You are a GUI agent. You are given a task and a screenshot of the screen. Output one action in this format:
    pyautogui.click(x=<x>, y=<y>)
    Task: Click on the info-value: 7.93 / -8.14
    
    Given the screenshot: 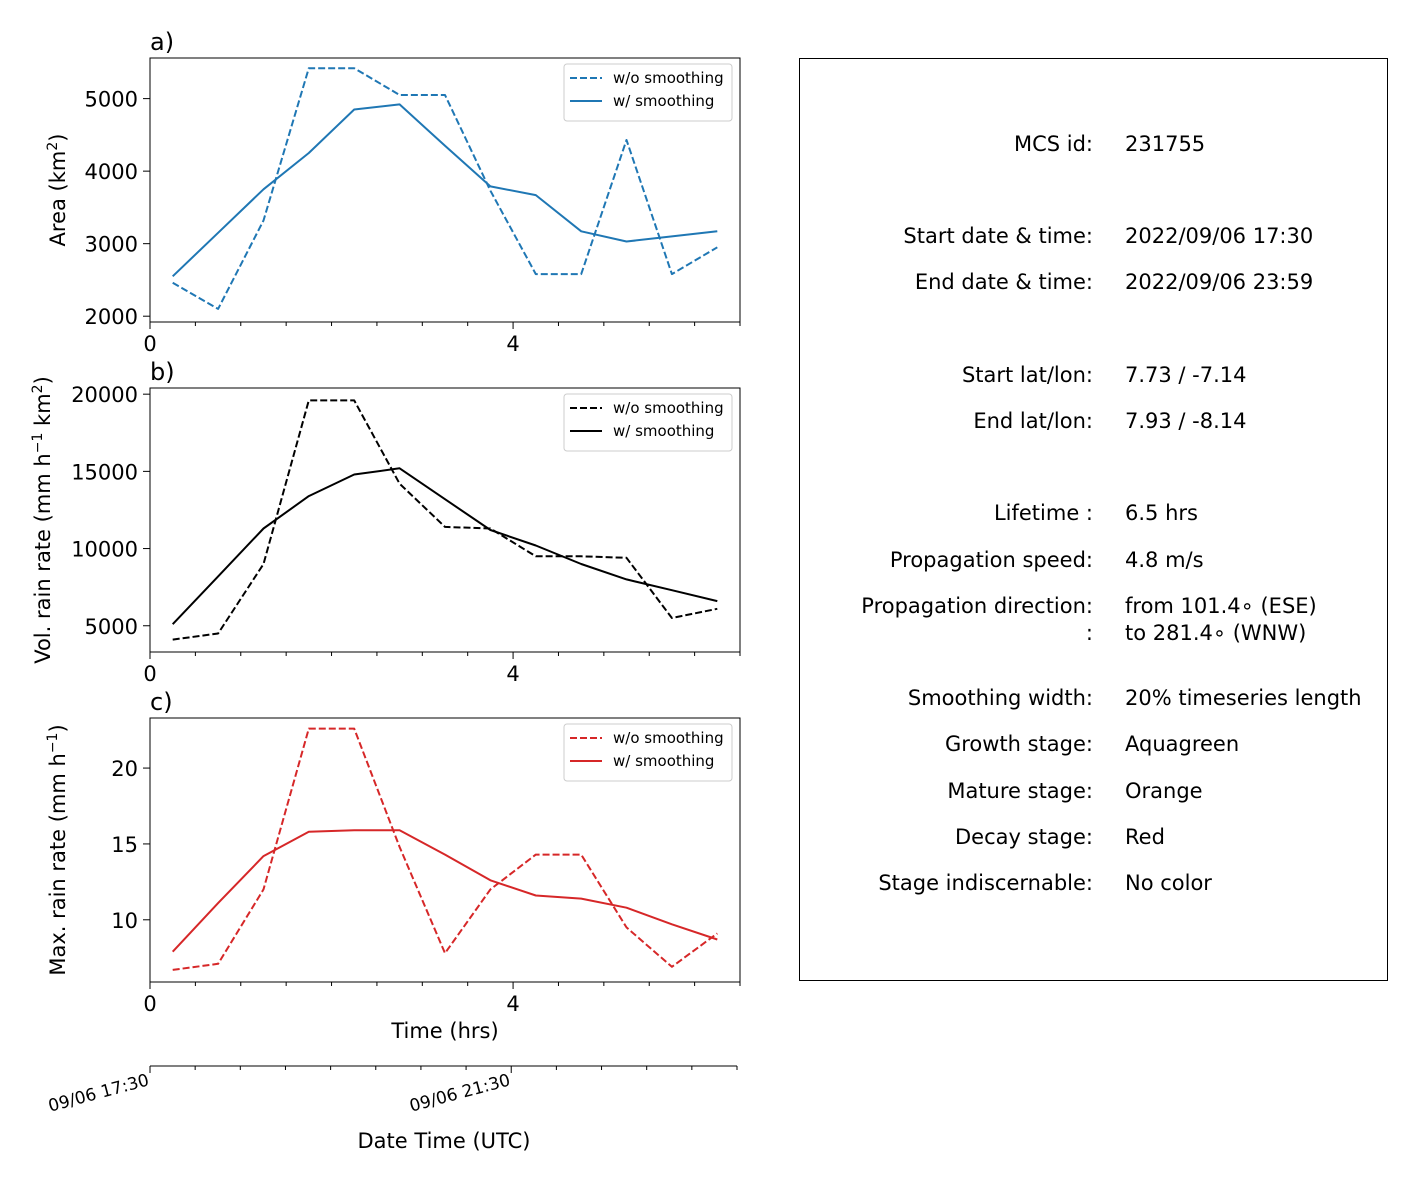 What is the action you would take?
    pyautogui.click(x=1186, y=421)
    